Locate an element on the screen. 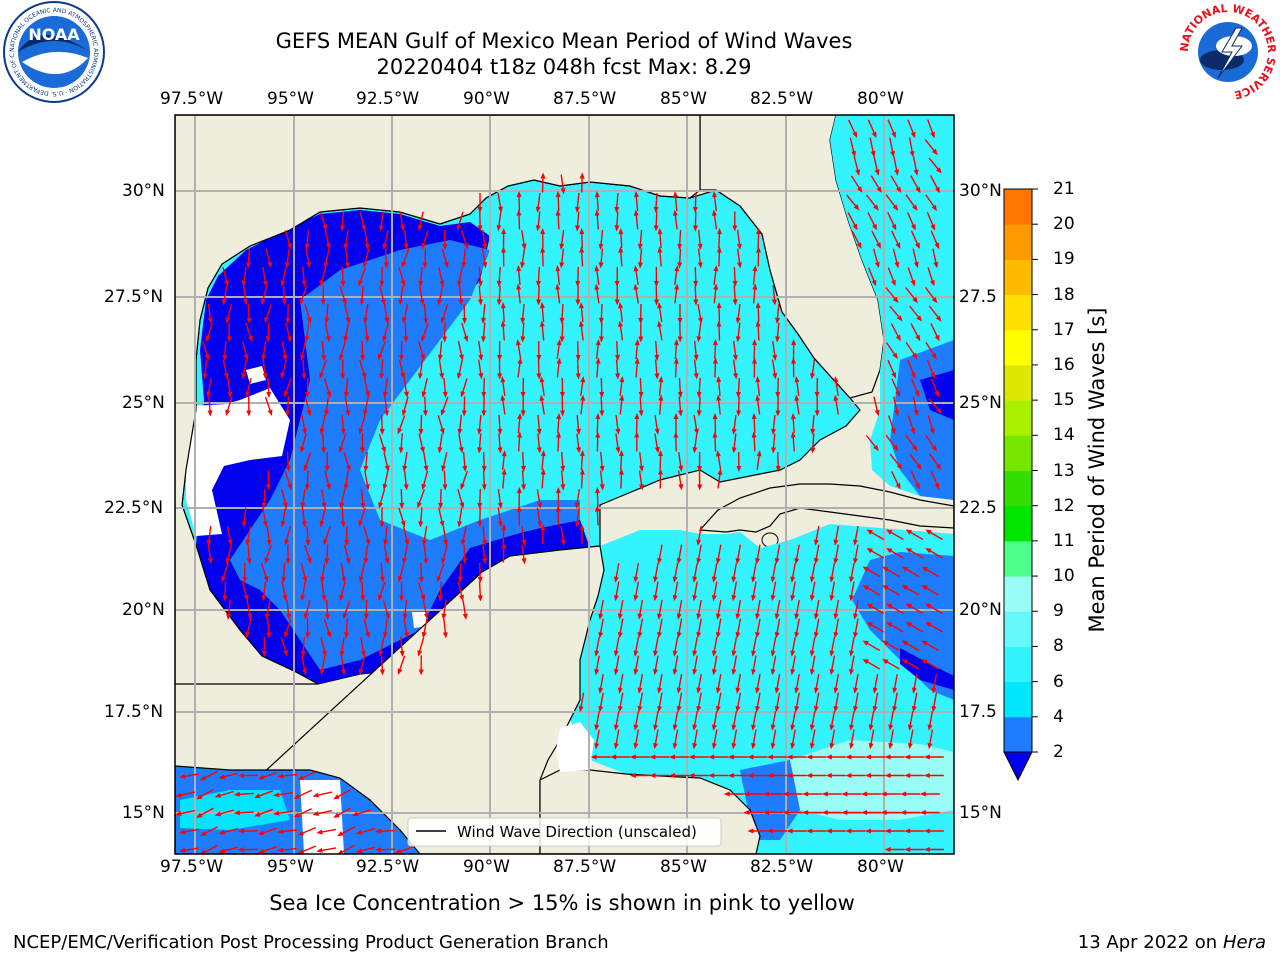  lat-label-left: 25°N is located at coordinates (143, 403).